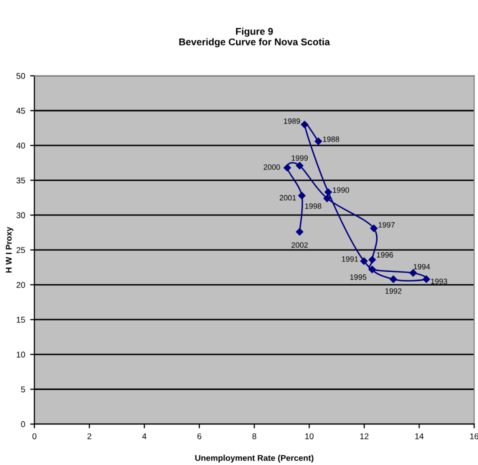 The image size is (478, 465). Describe the element at coordinates (254, 38) in the screenshot. I see `chart-title: Figure 9 Beveridge Curve for Nova Scotia` at that location.